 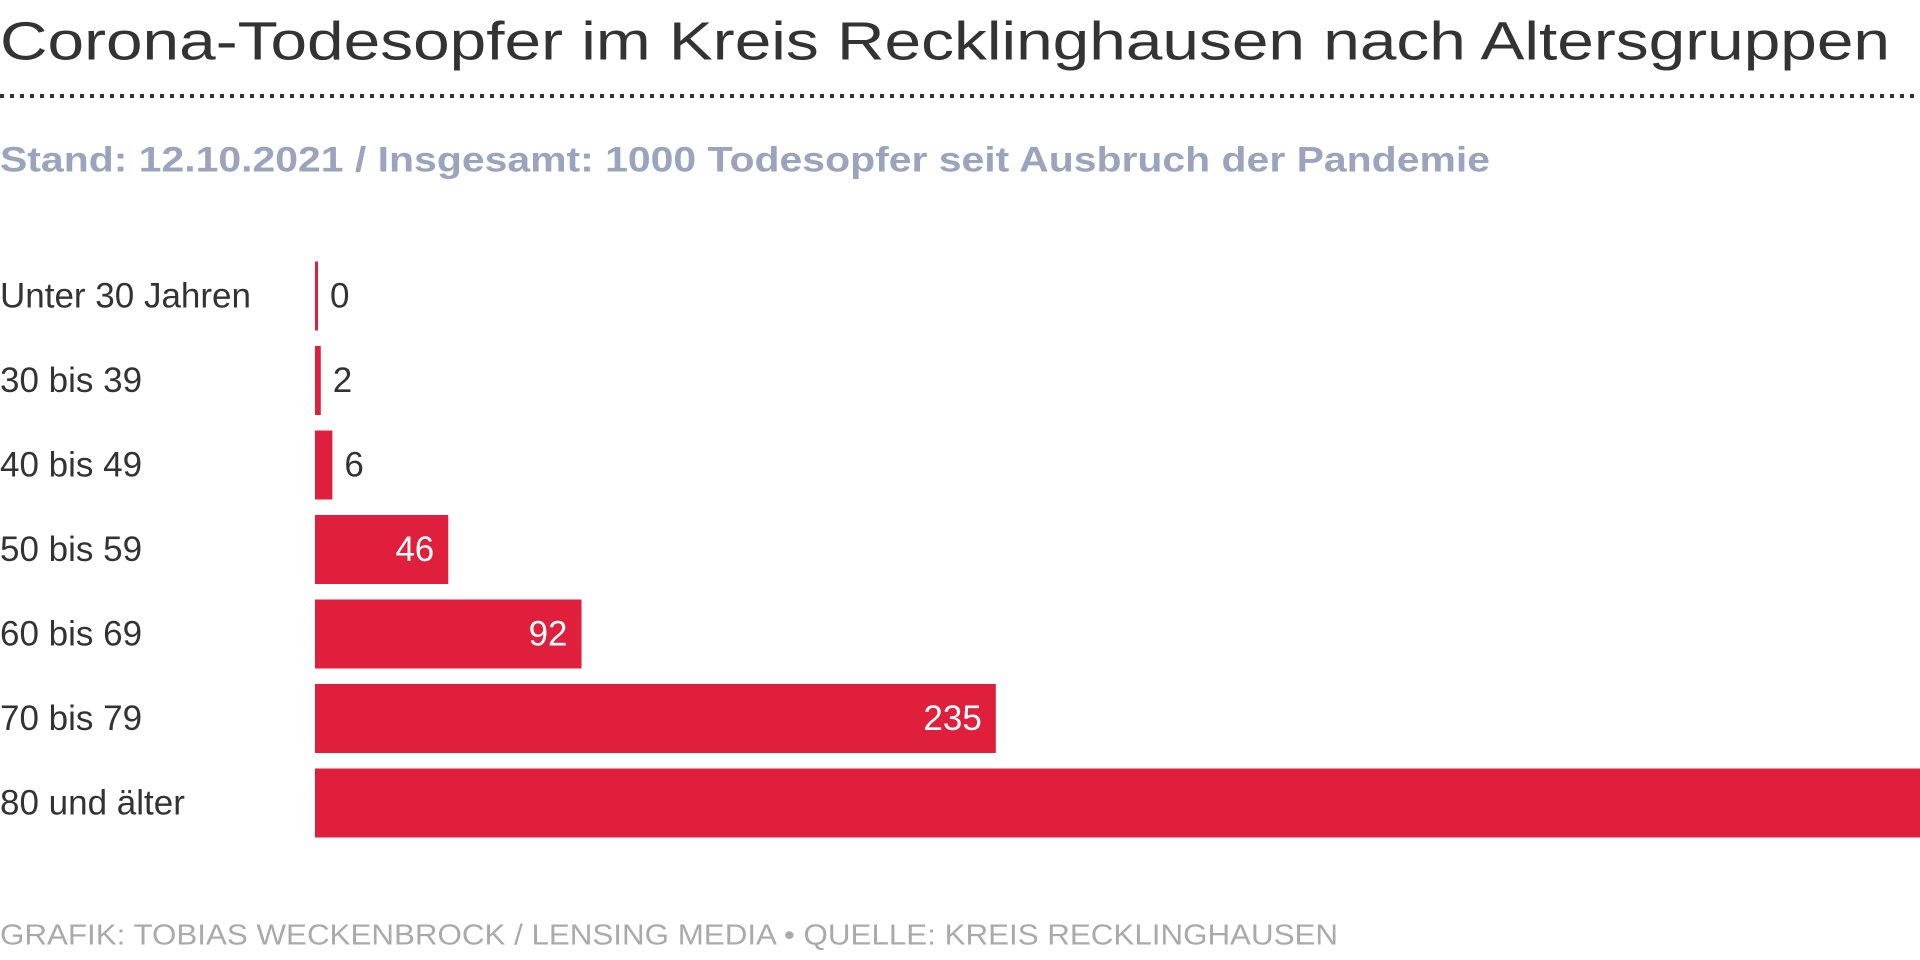 What do you see at coordinates (414, 549) in the screenshot?
I see `value-label: 46` at bounding box center [414, 549].